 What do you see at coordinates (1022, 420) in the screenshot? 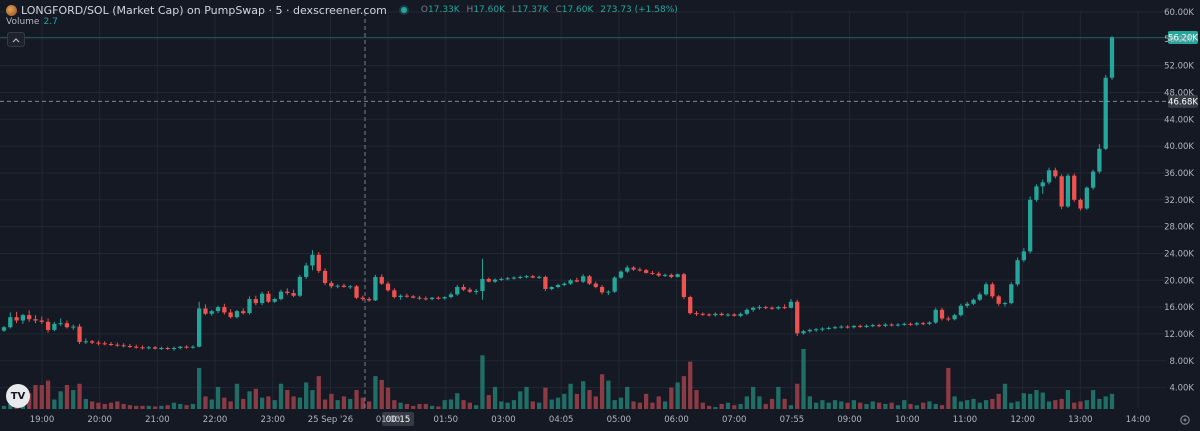
I see `x-tick-label: 12:00` at bounding box center [1022, 420].